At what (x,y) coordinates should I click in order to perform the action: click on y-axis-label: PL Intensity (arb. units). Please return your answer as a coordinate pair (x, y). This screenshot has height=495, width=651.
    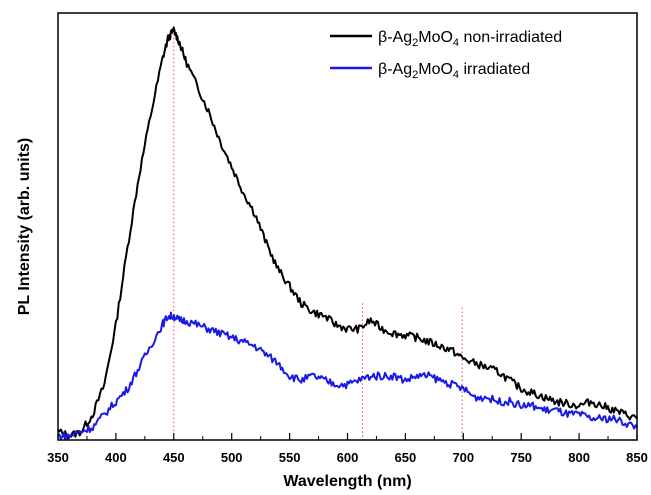
    Looking at the image, I should click on (24, 227).